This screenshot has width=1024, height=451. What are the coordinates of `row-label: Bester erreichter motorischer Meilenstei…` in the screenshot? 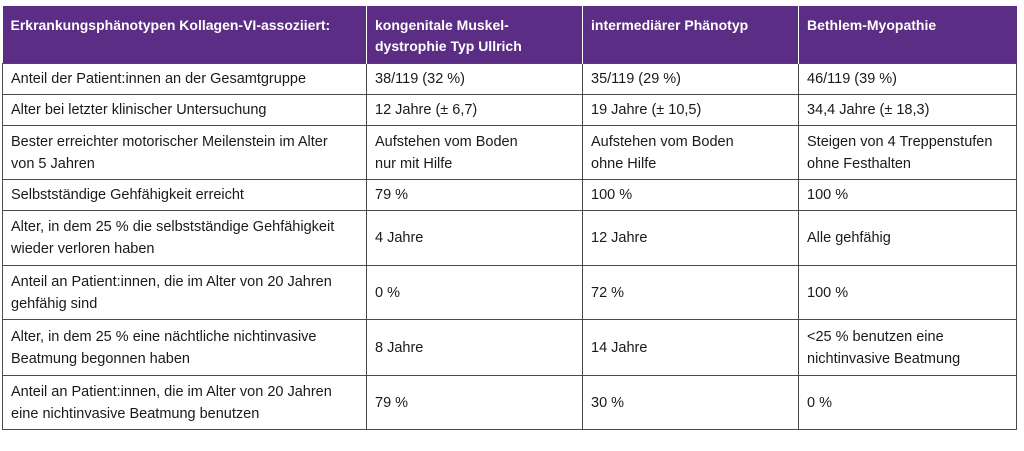 It's located at (184, 152).